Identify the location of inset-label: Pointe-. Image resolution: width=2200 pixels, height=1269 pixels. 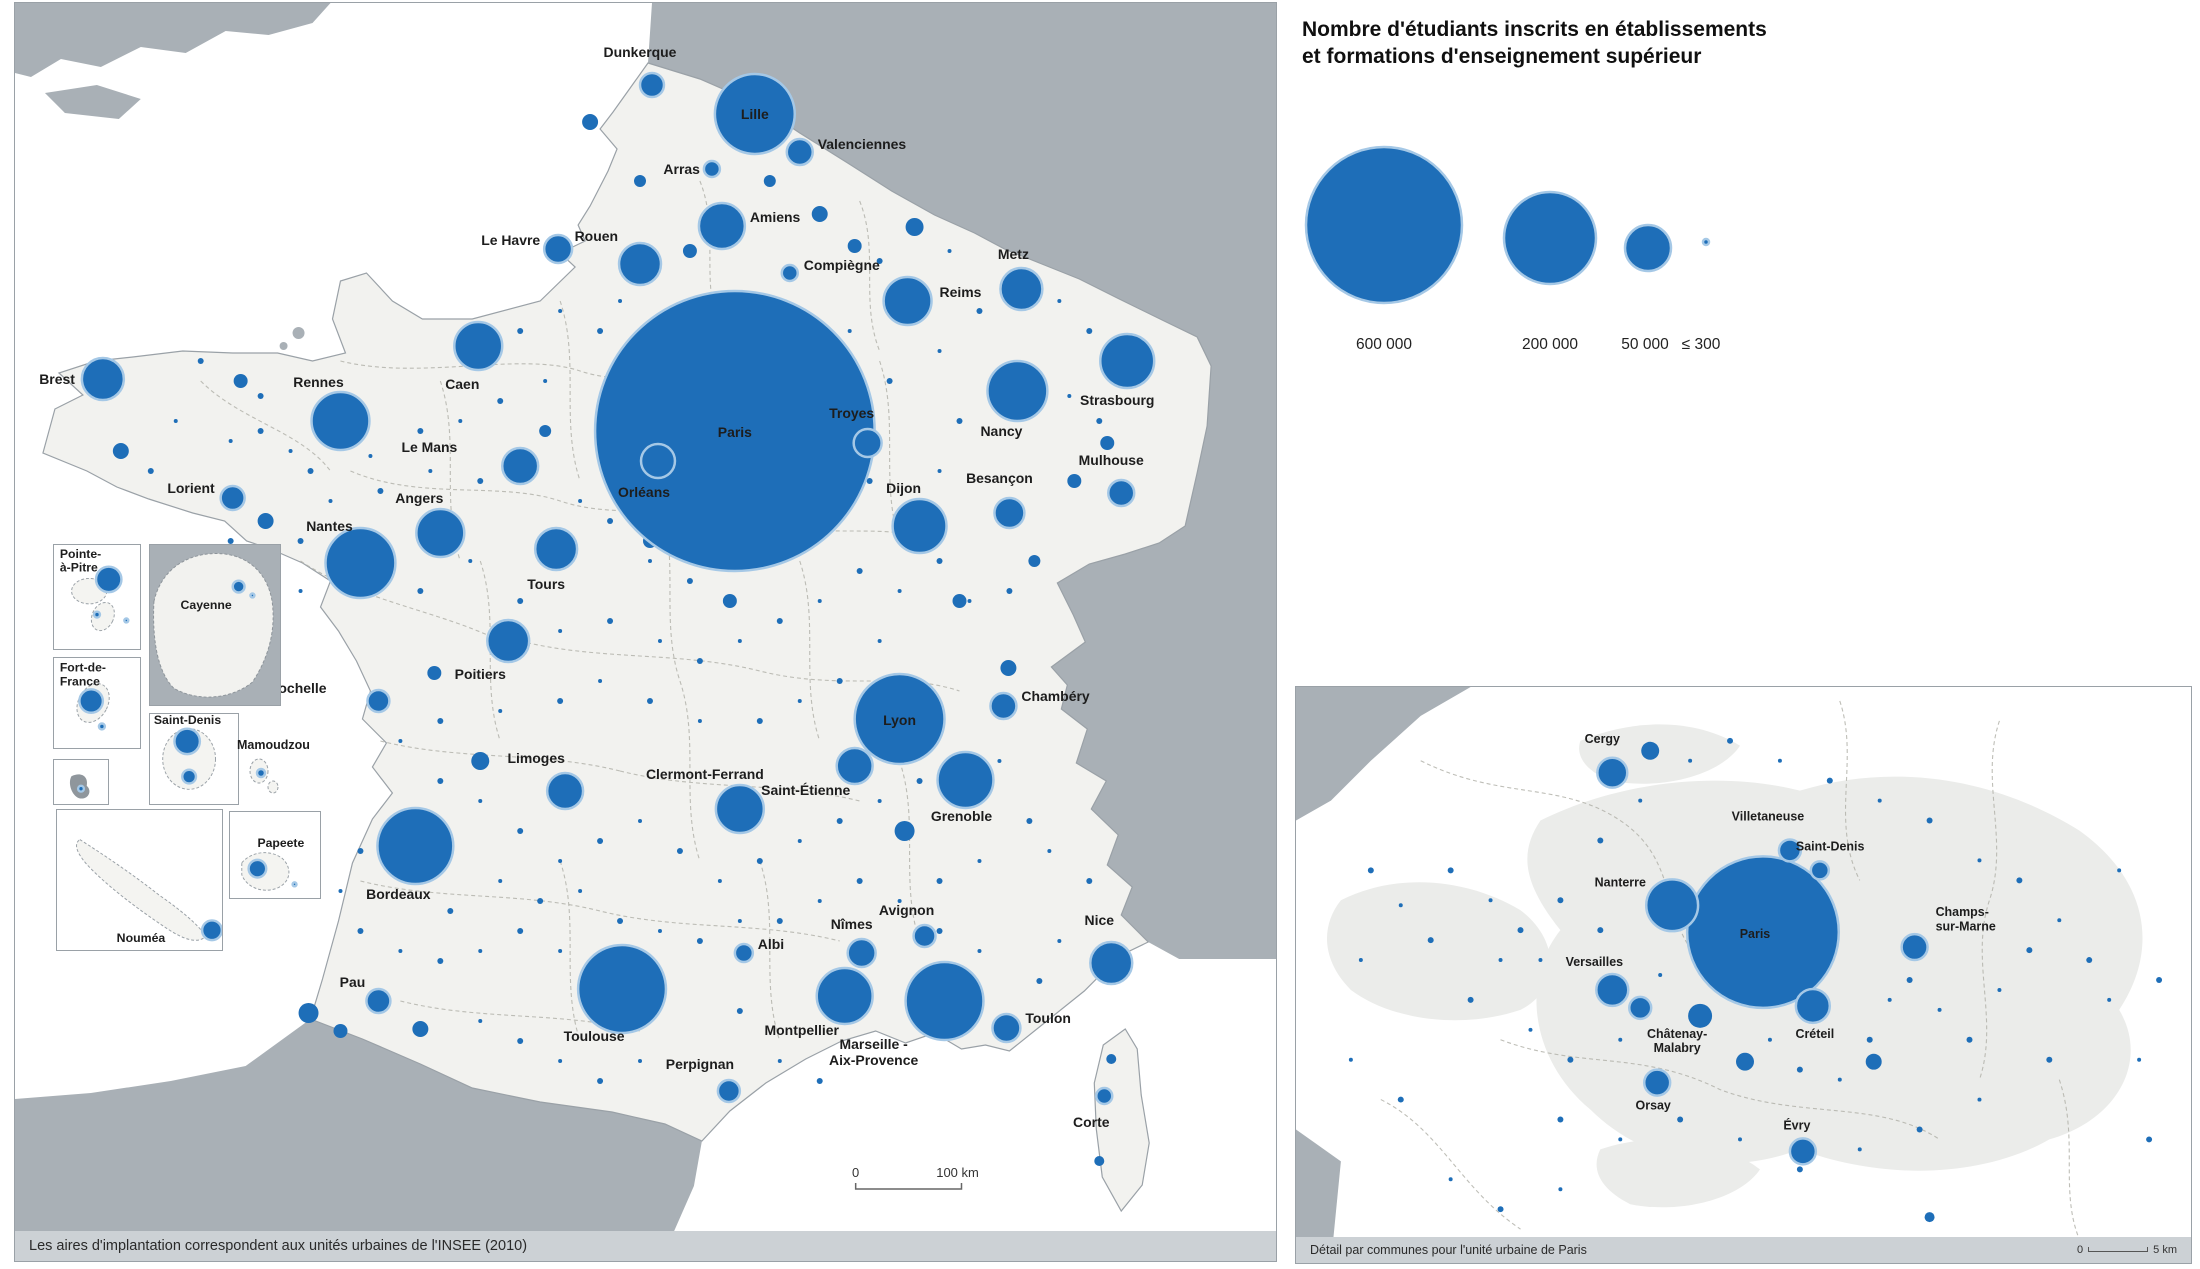
(80, 554).